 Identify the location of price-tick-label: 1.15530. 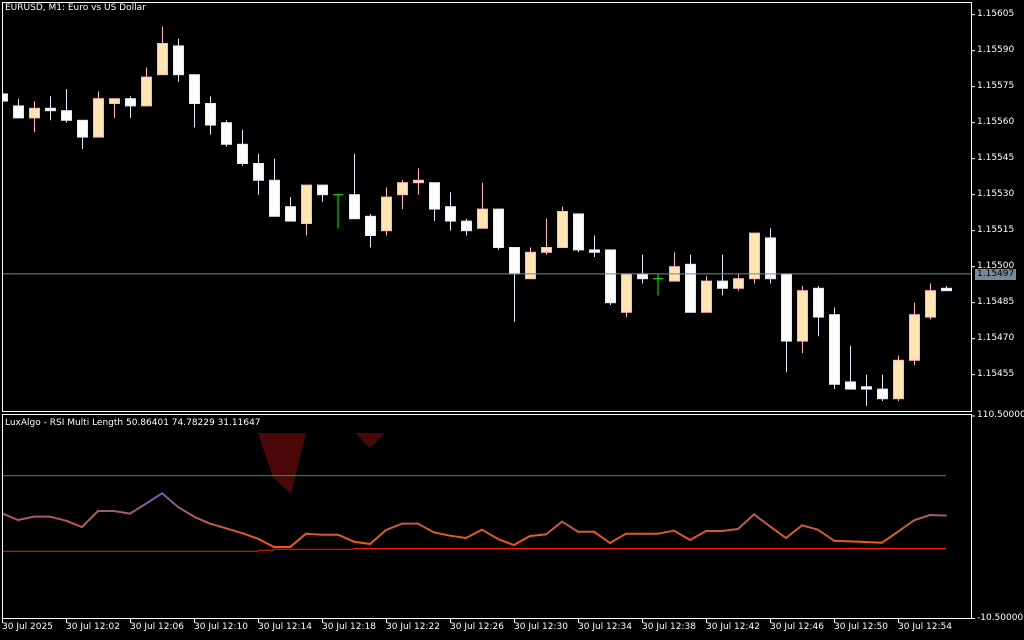
(996, 193).